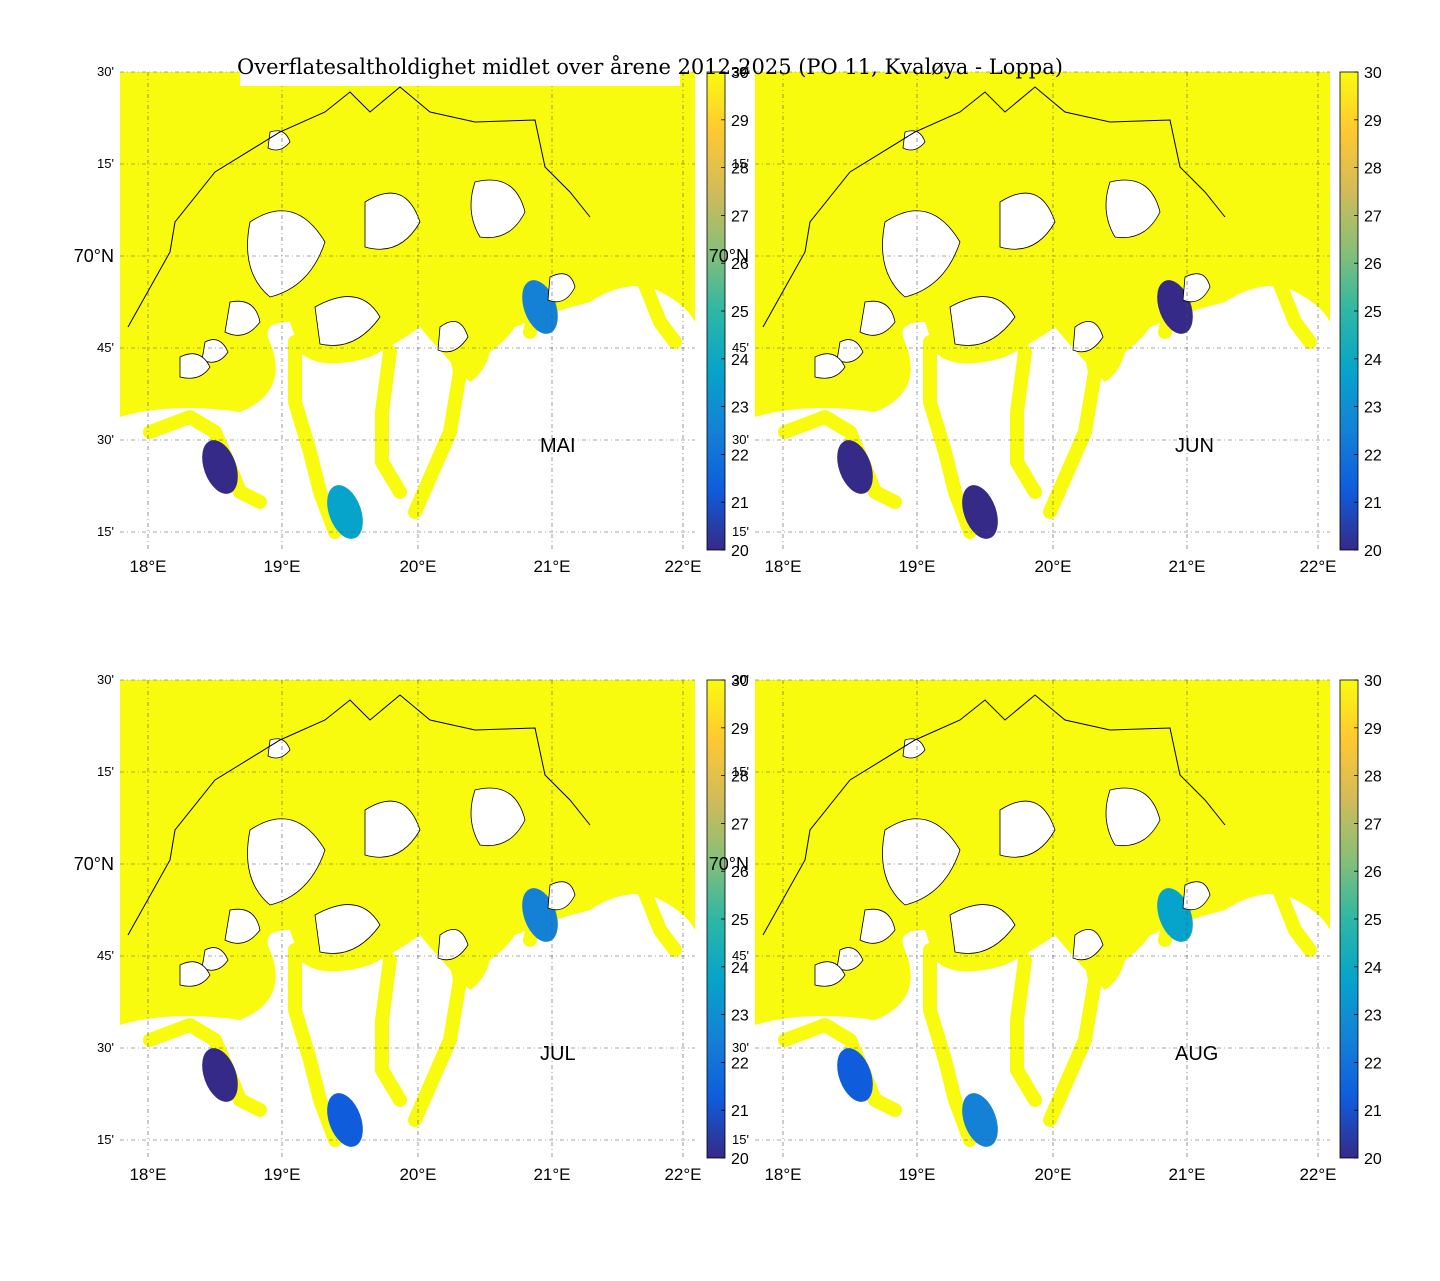  I want to click on month-label: JUN, so click(1194, 446).